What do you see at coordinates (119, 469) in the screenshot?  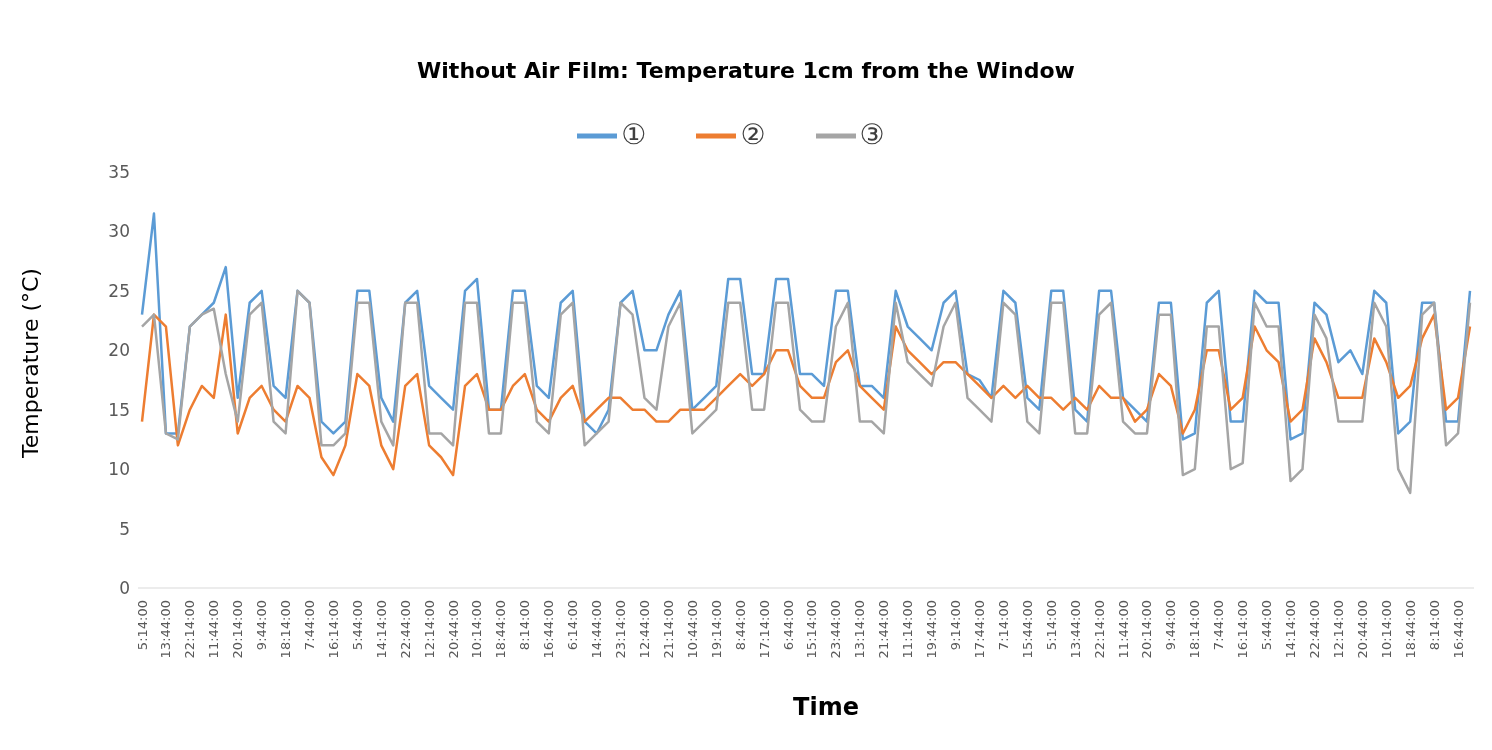 I see `y-tick-label: 10` at bounding box center [119, 469].